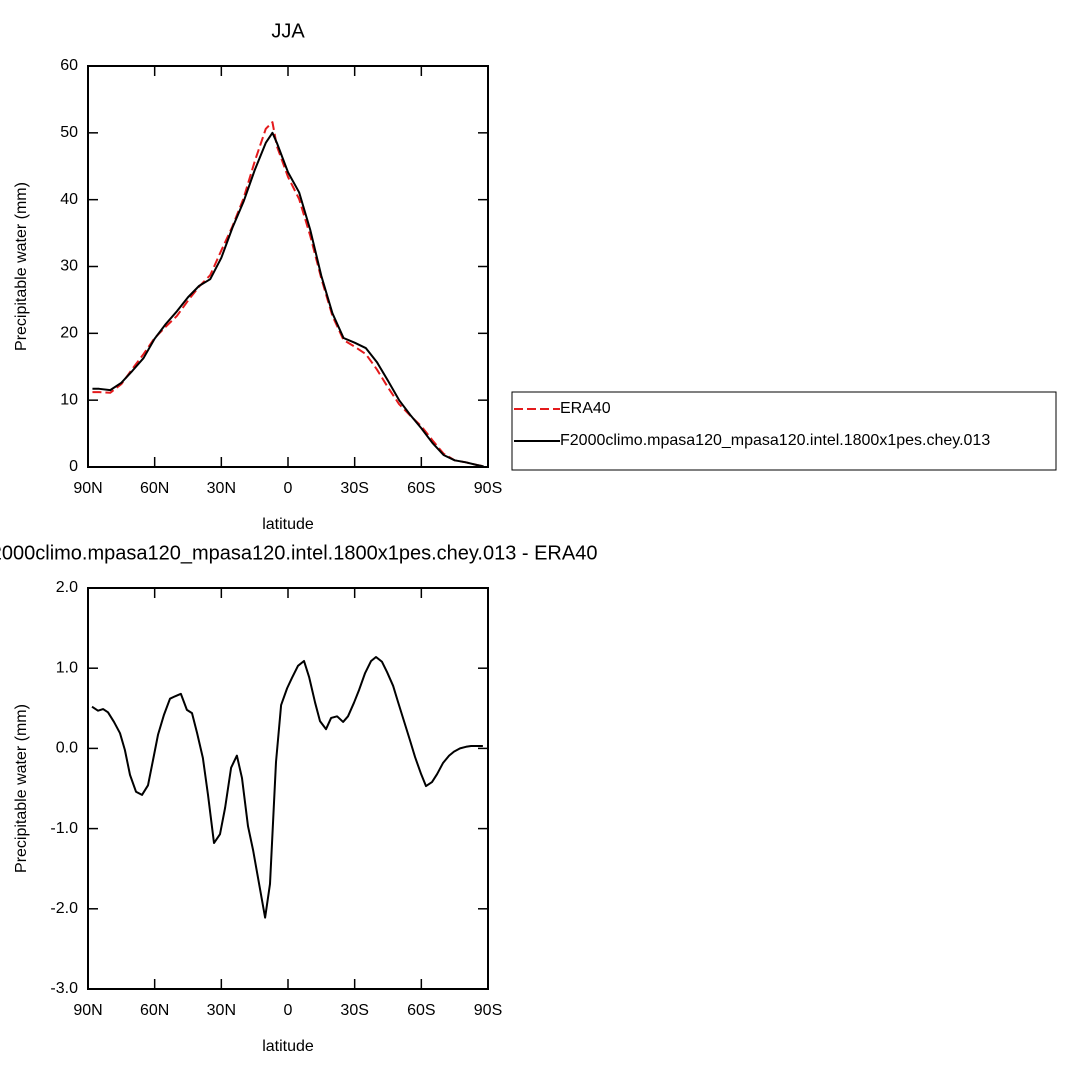  I want to click on y-tick-label: 0.0, so click(67, 748).